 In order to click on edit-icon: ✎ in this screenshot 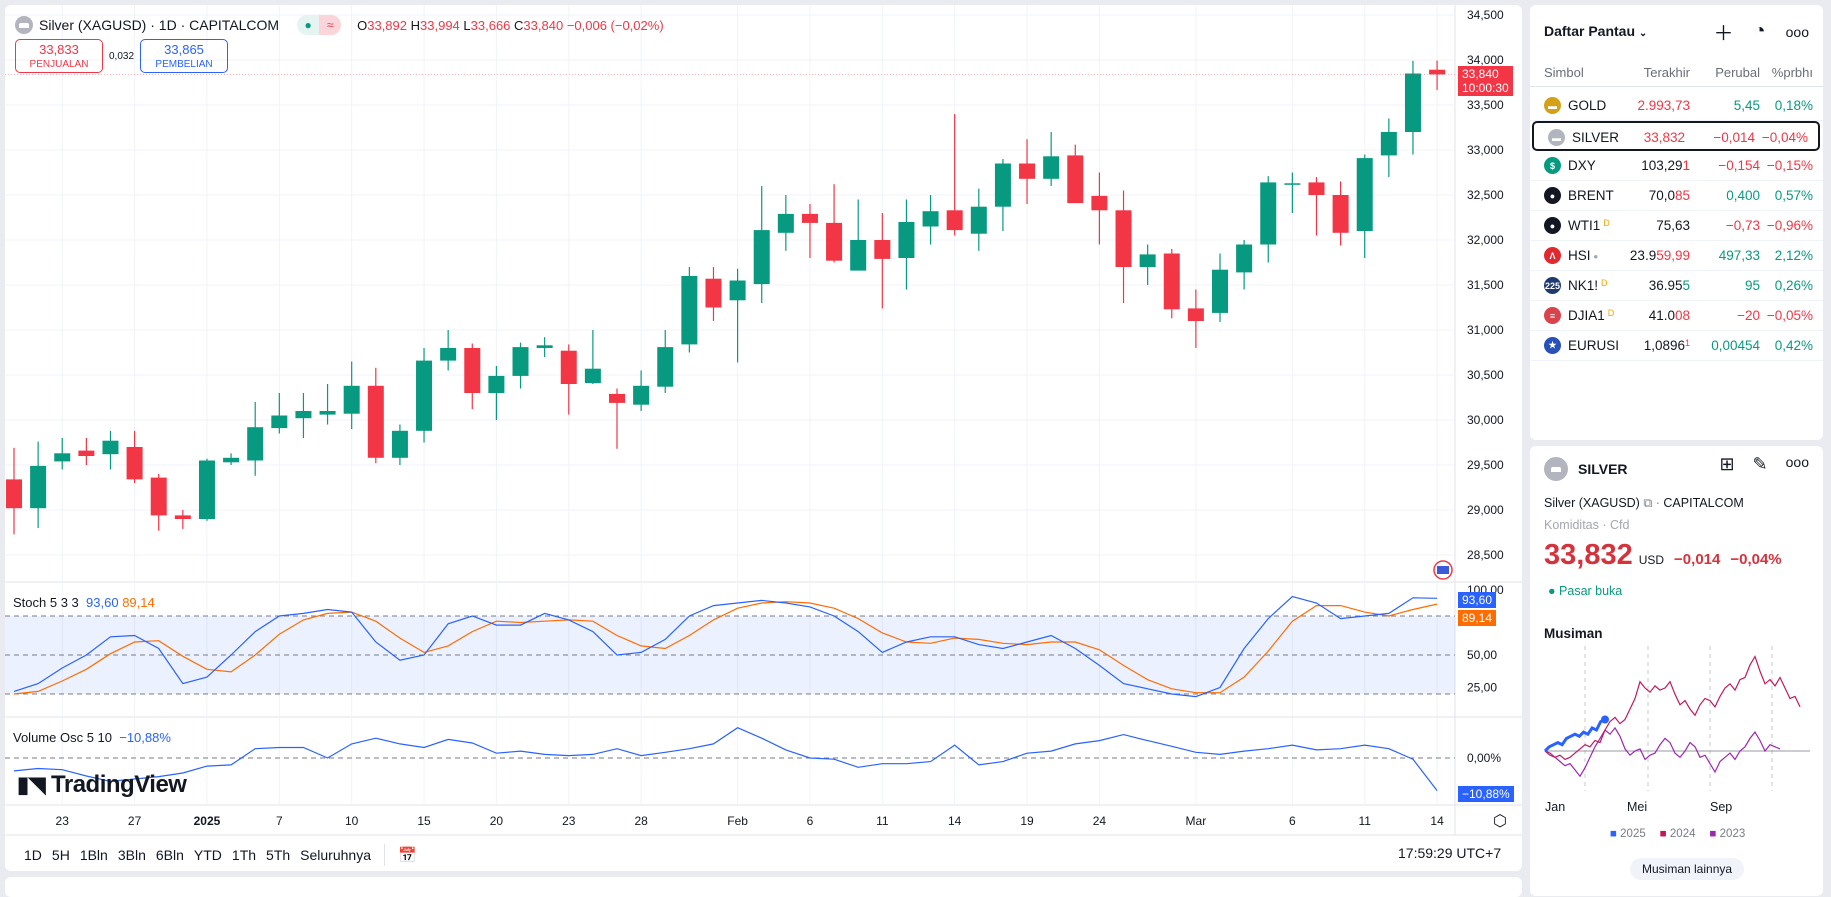, I will do `click(1760, 464)`.